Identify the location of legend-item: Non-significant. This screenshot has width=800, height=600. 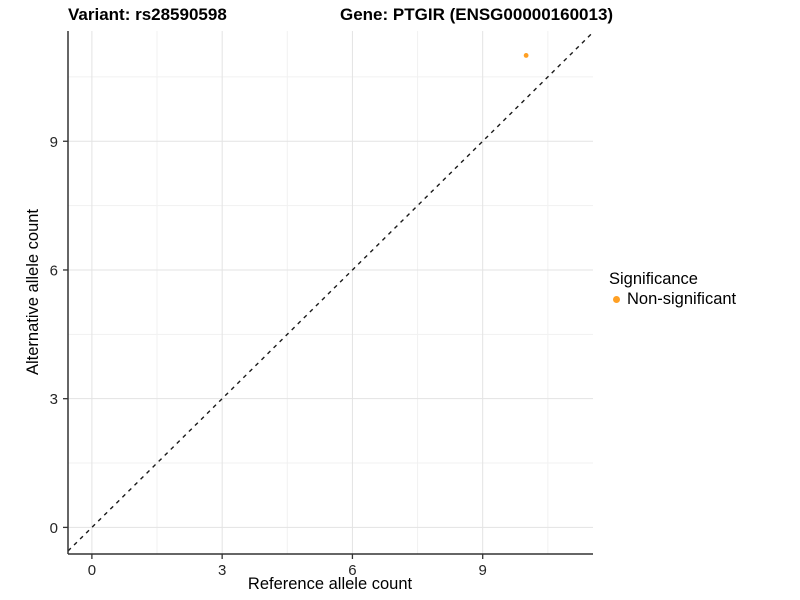
(672, 299).